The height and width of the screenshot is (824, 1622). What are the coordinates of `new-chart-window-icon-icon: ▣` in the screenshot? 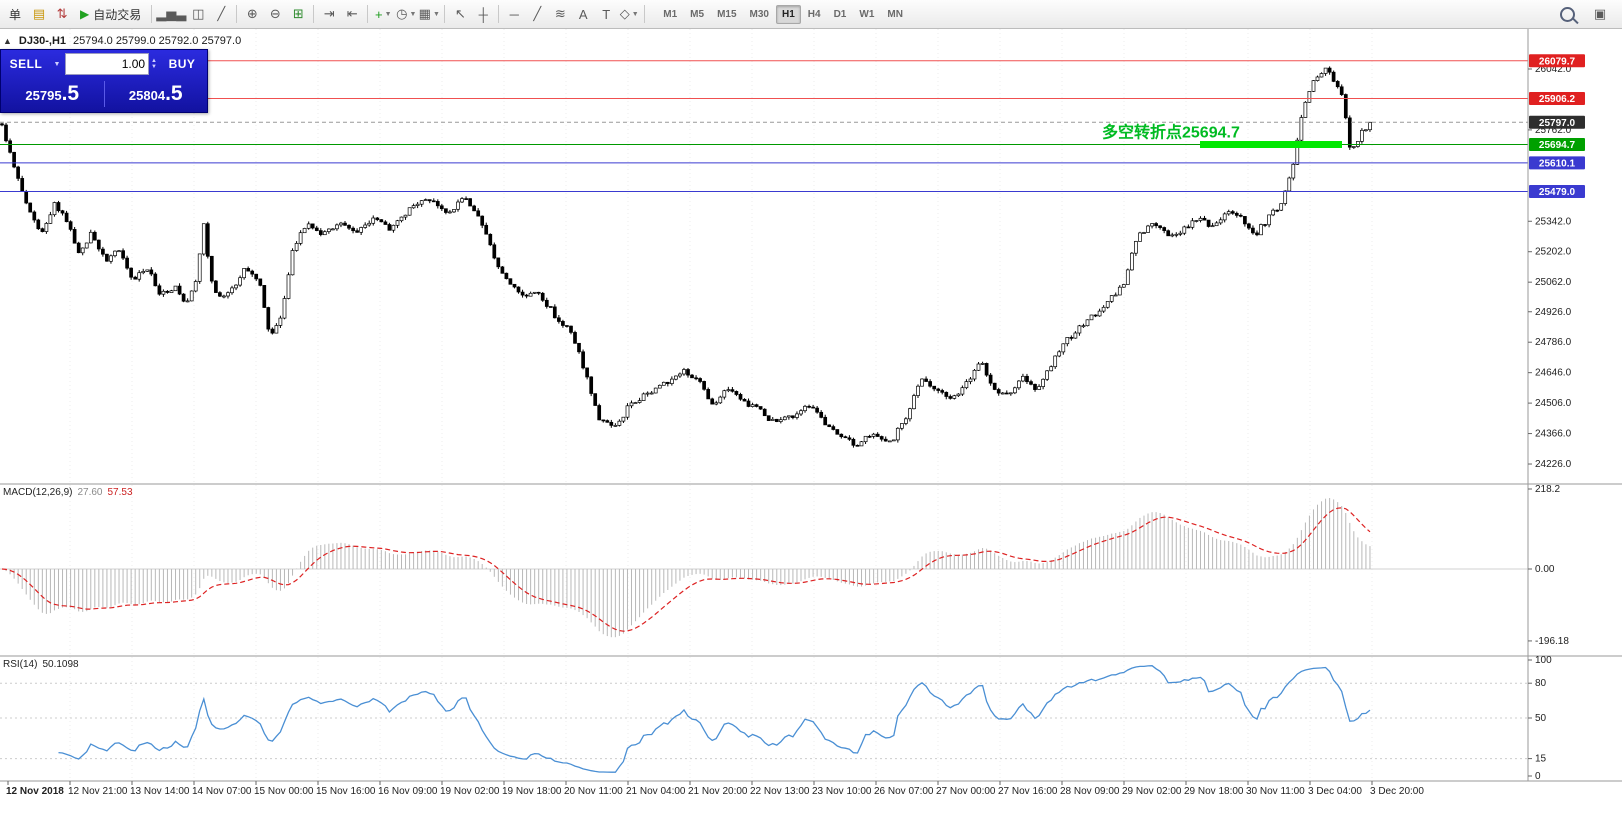 It's located at (1600, 13).